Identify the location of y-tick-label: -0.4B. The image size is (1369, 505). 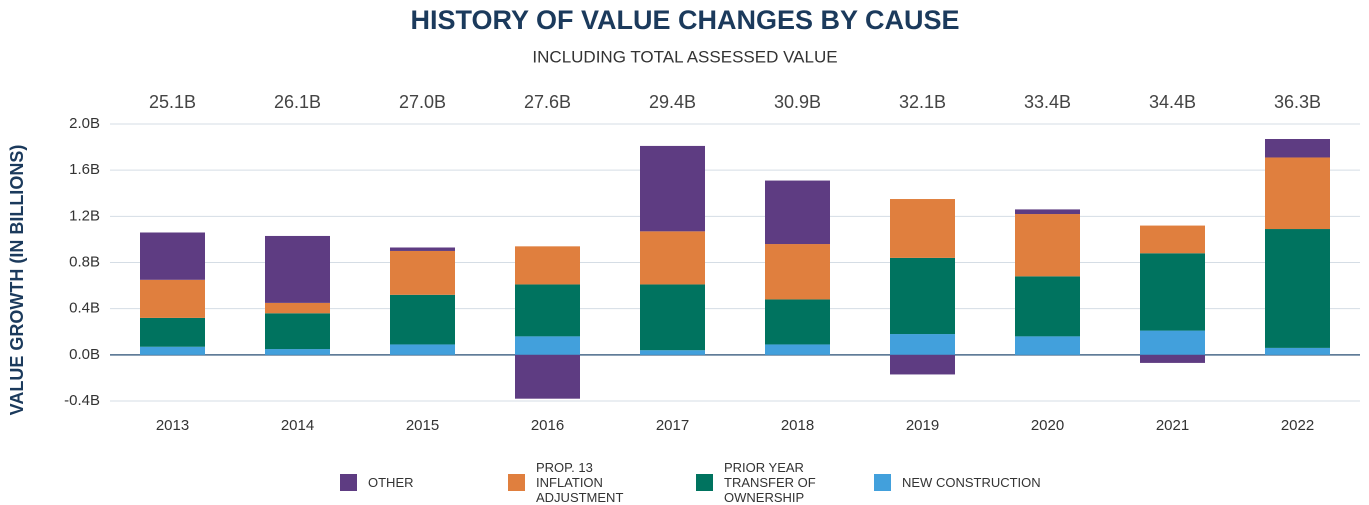
(82, 400).